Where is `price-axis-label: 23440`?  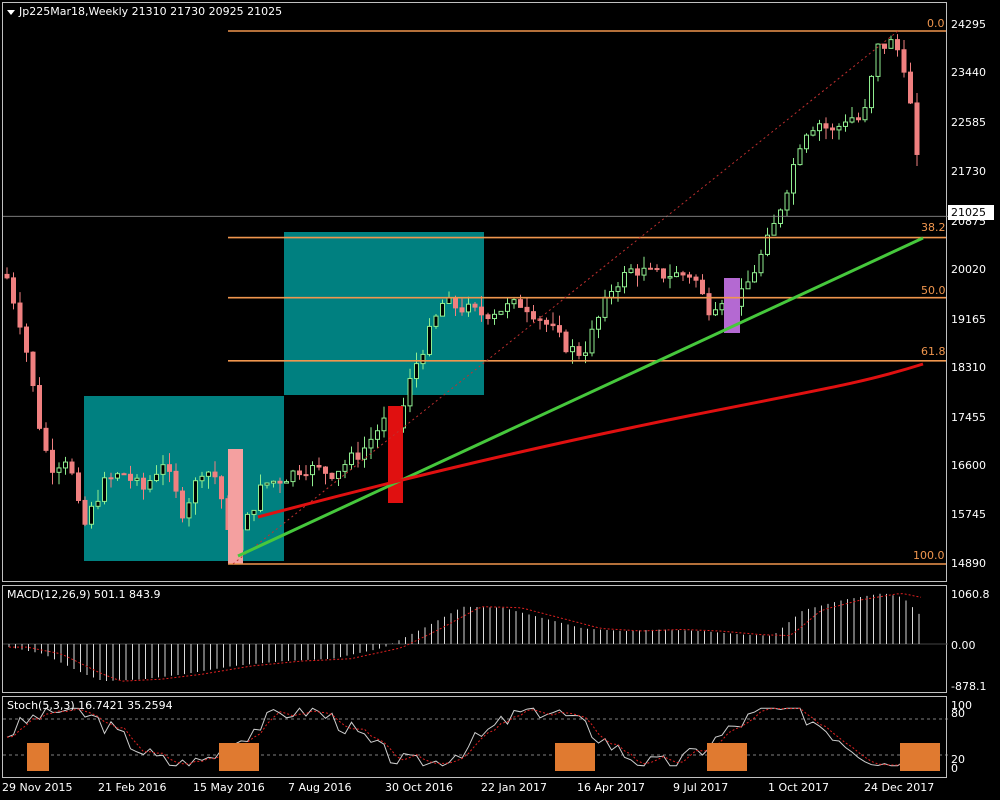 price-axis-label: 23440 is located at coordinates (968, 72).